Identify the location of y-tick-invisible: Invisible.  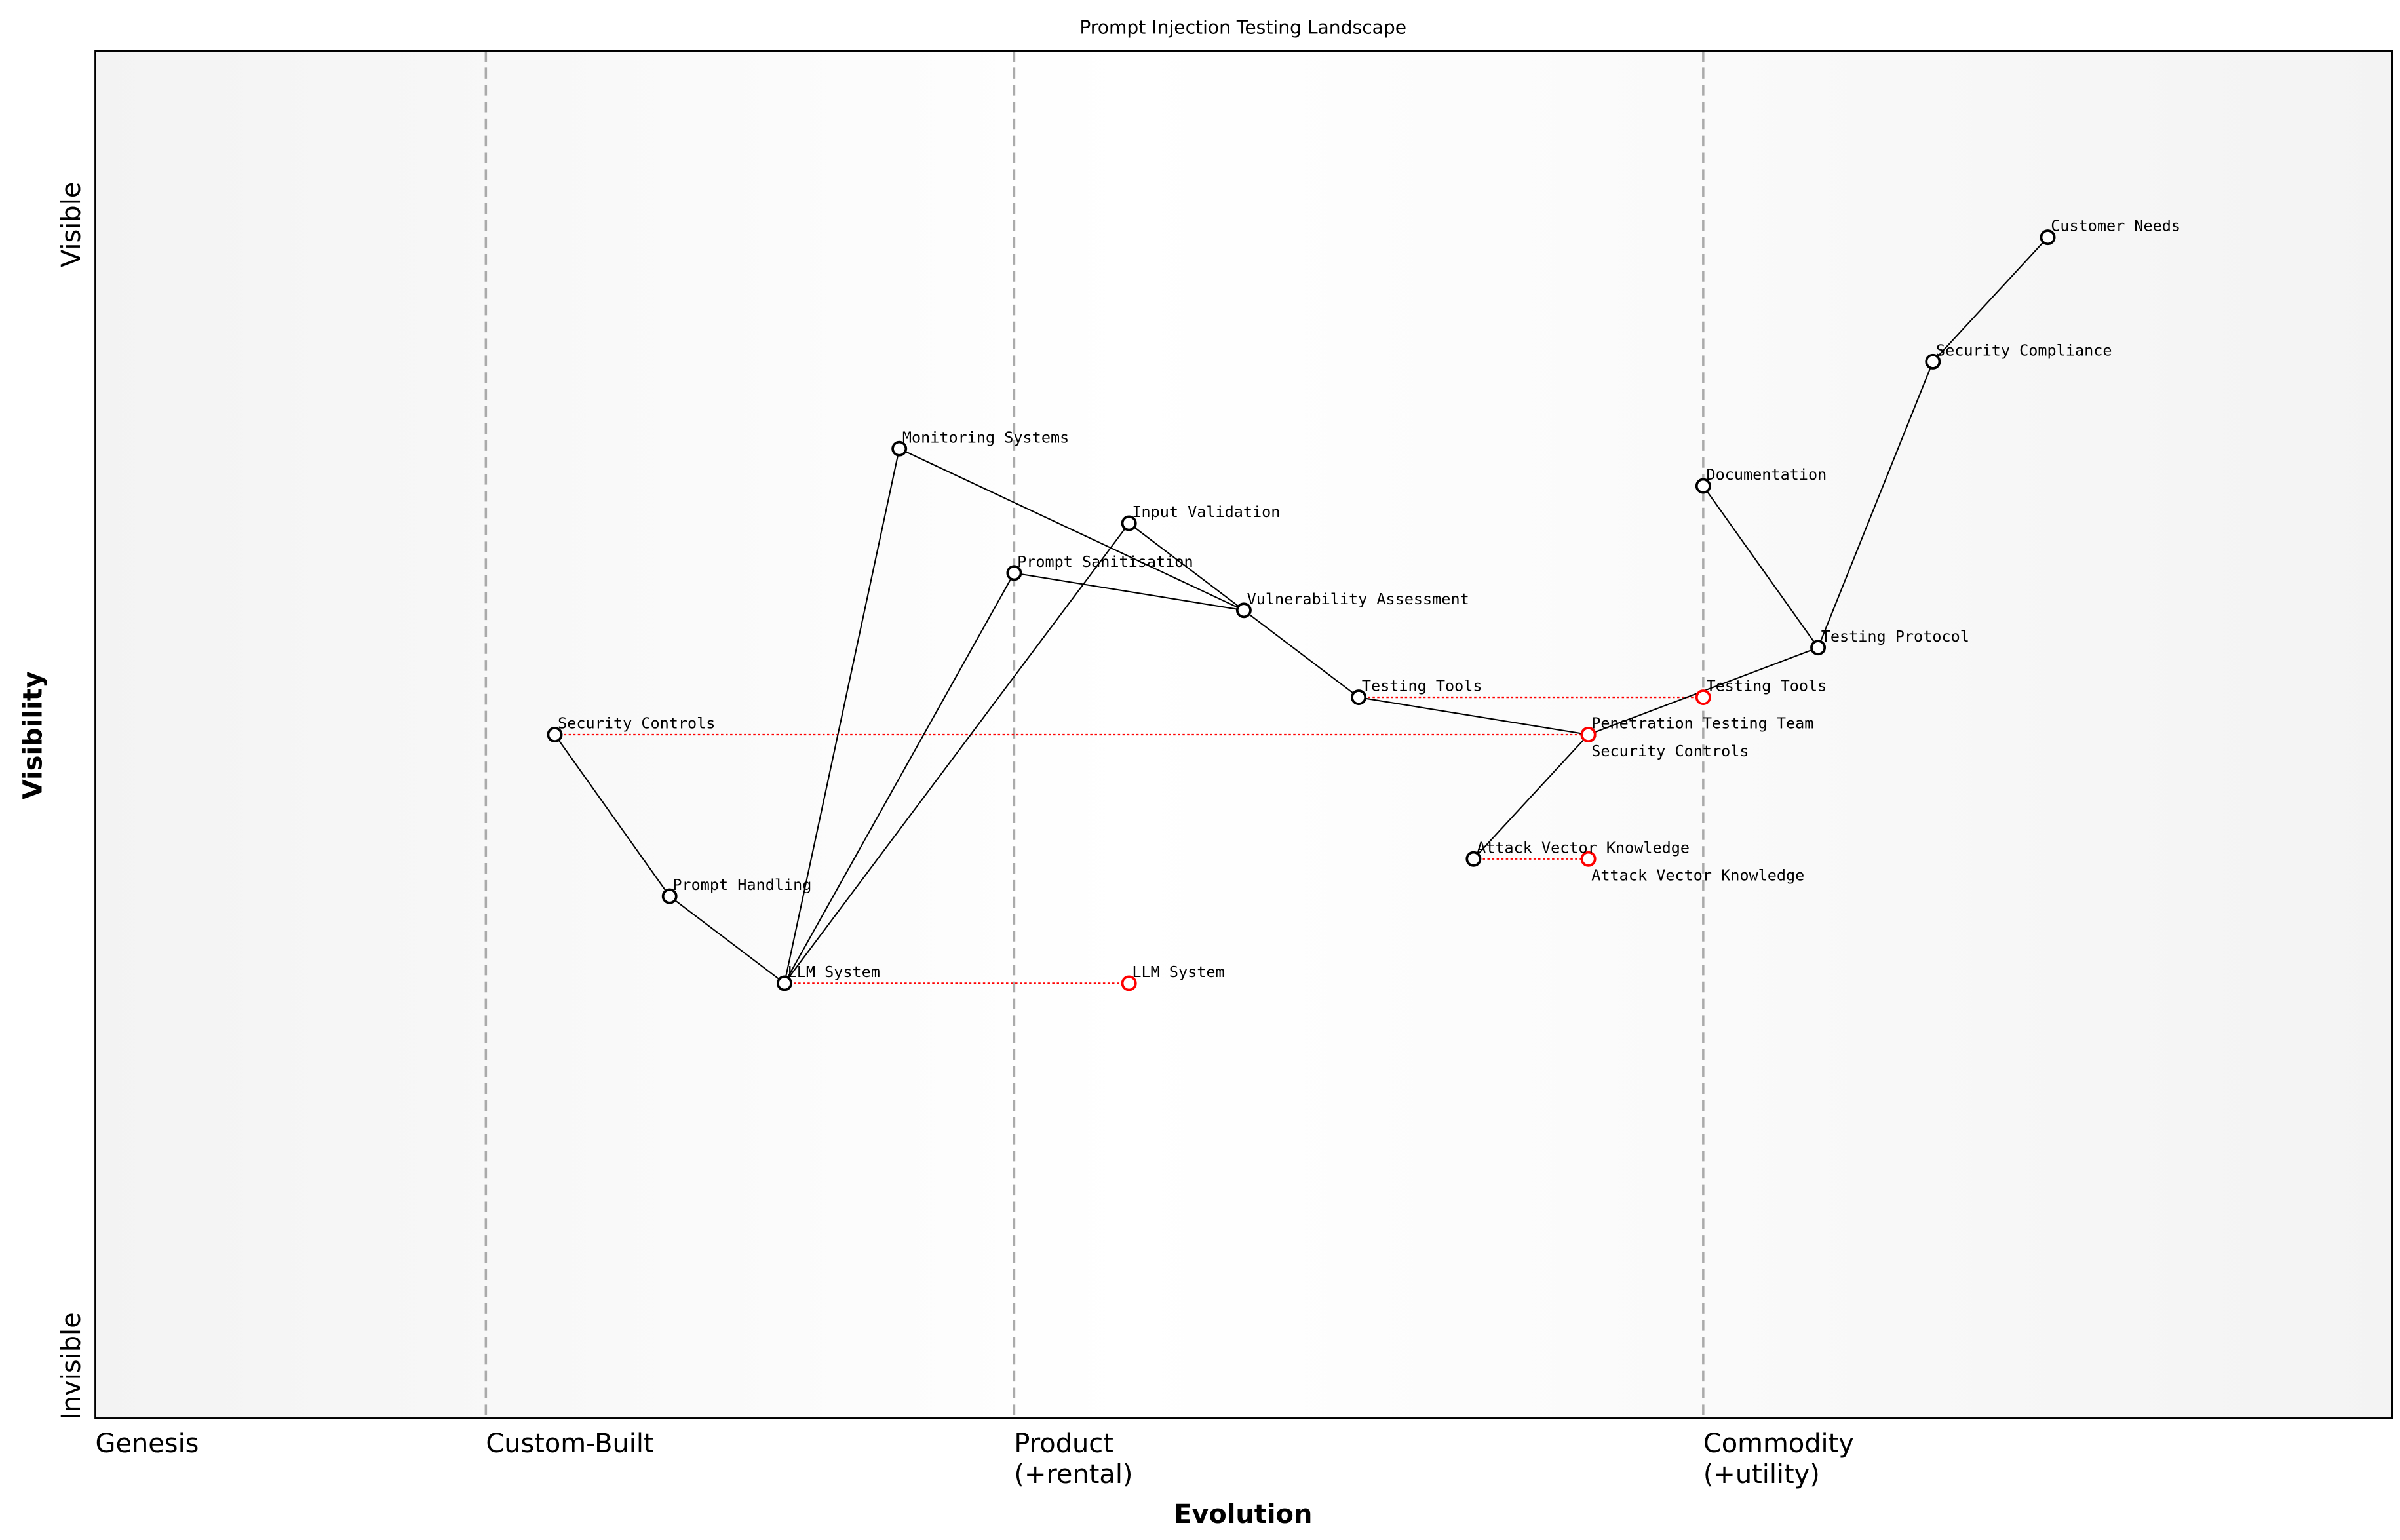
(71, 1366).